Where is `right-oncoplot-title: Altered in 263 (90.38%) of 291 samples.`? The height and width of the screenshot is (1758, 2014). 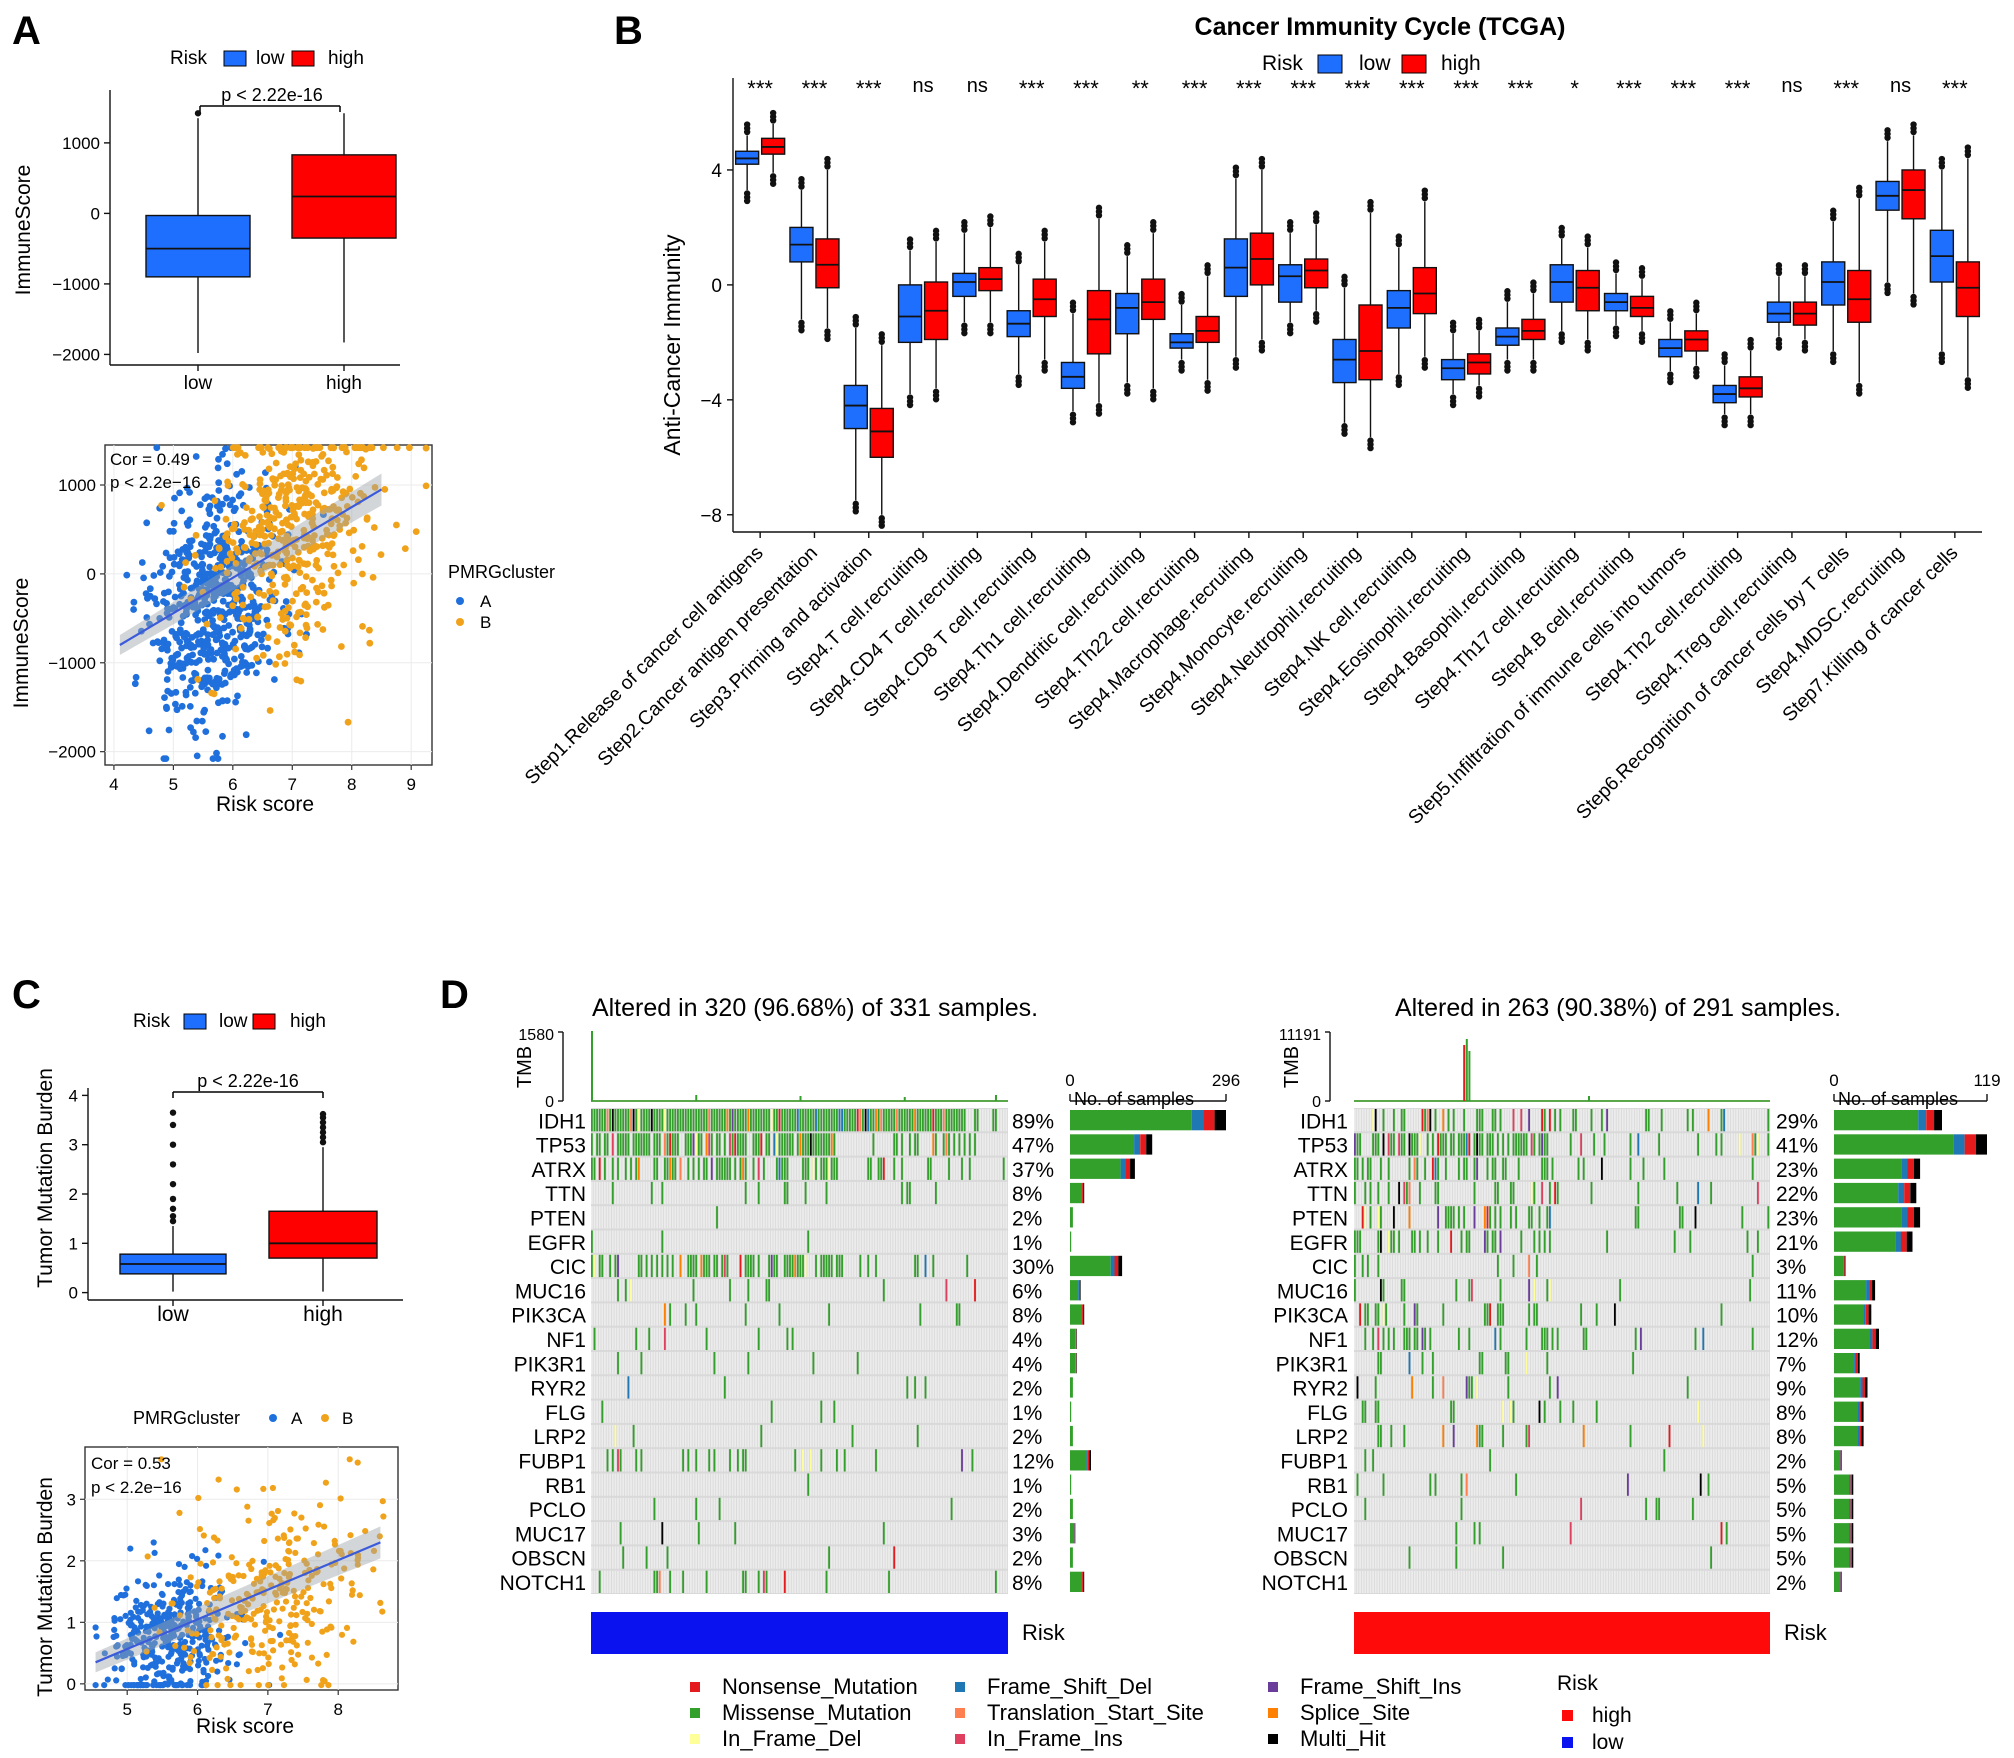
right-oncoplot-title: Altered in 263 (90.38%) of 291 samples. is located at coordinates (1618, 1008).